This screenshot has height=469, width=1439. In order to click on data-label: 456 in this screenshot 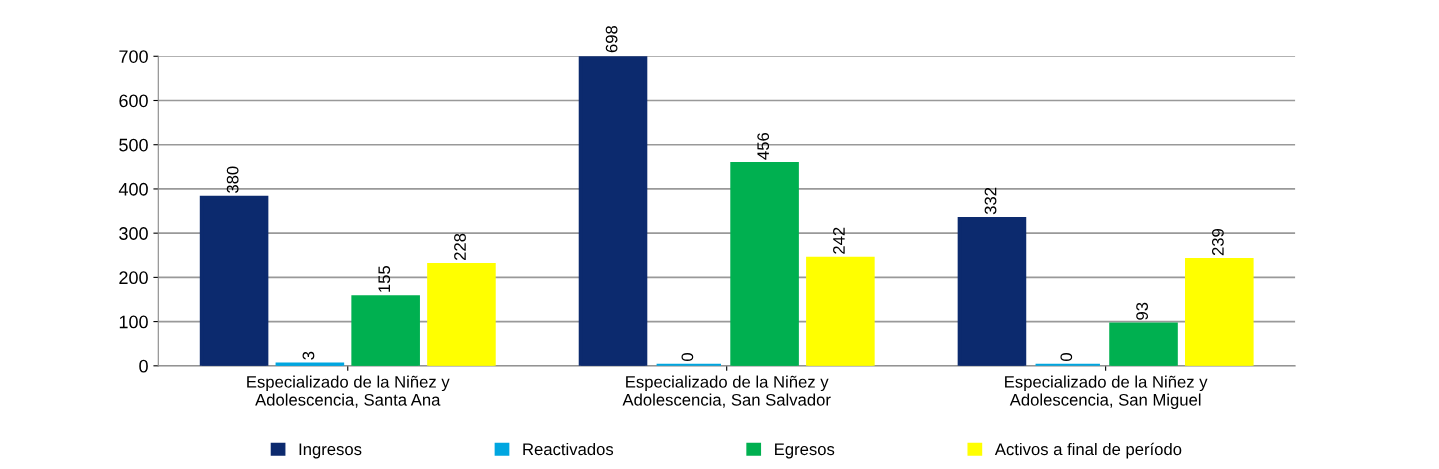, I will do `click(763, 146)`.